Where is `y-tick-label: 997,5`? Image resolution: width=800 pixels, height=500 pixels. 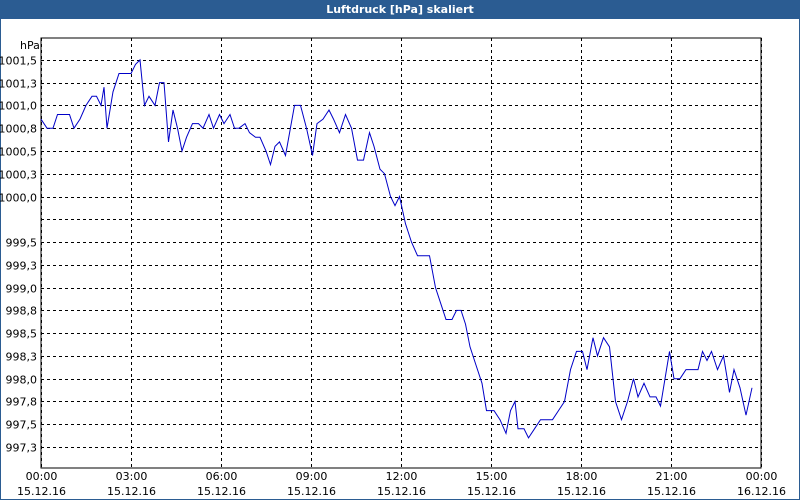
y-tick-label: 997,5 is located at coordinates (22, 425).